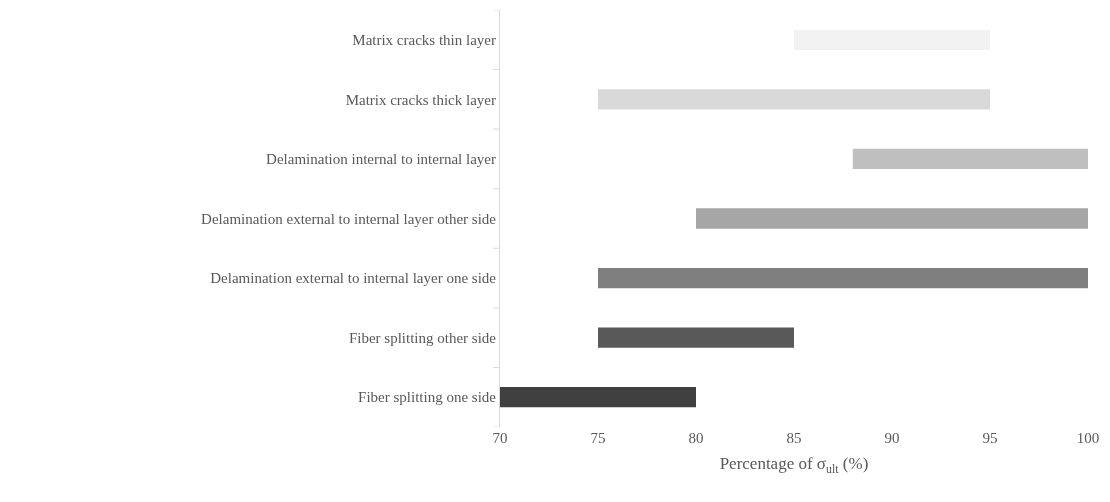 The image size is (1110, 502). I want to click on x-tick-label: 85, so click(794, 438).